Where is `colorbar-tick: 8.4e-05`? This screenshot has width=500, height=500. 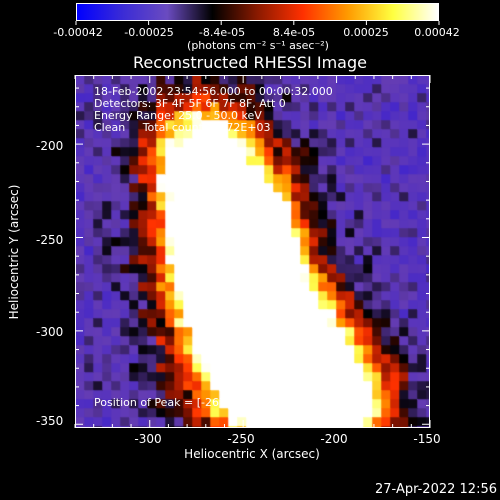 colorbar-tick: 8.4e-05 is located at coordinates (294, 32).